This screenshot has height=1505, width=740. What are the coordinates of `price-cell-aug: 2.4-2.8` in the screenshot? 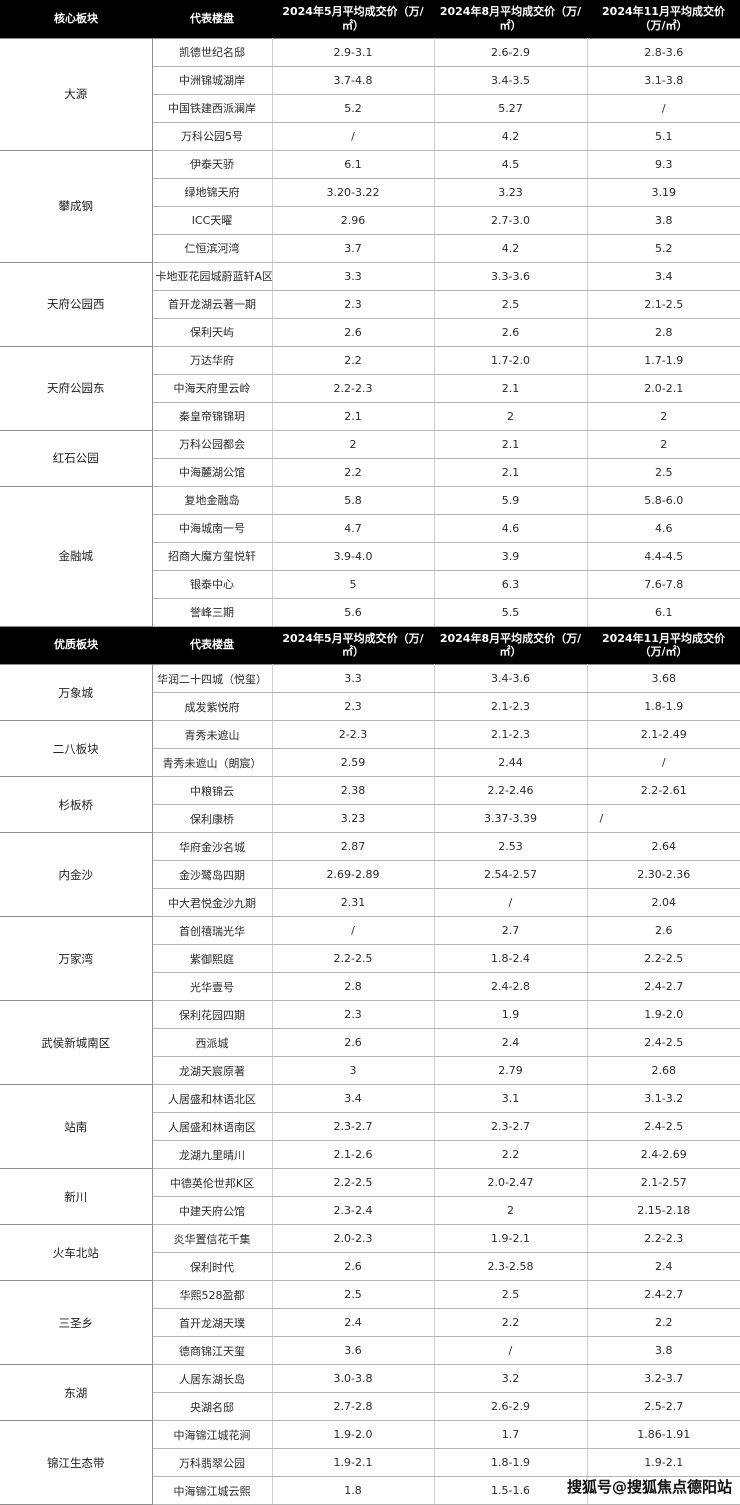 It's located at (511, 986).